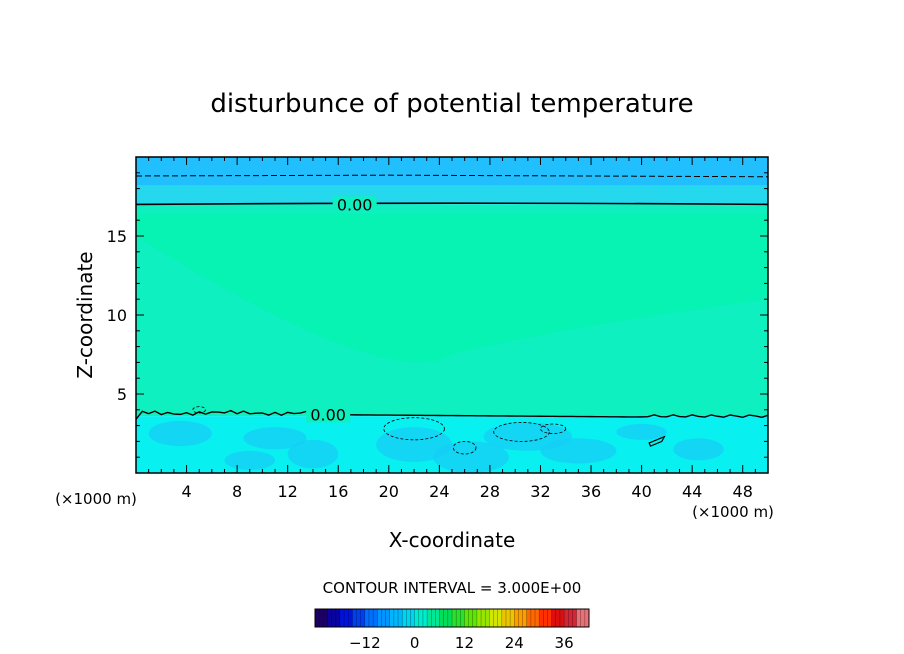 The image size is (904, 654). Describe the element at coordinates (338, 491) in the screenshot. I see `x-tick-label: 16` at that location.